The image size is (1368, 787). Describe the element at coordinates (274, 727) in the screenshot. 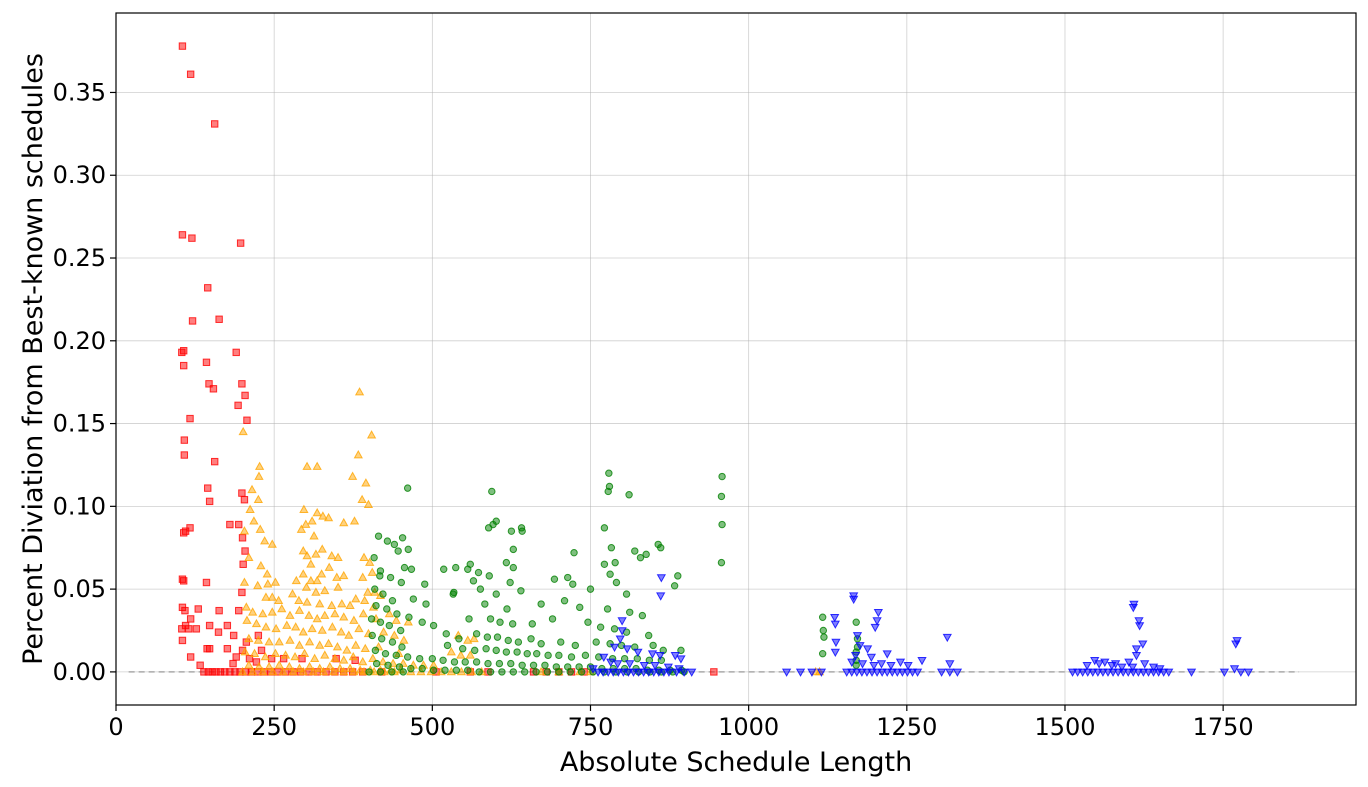

I see `x-tick-label: 250` at that location.